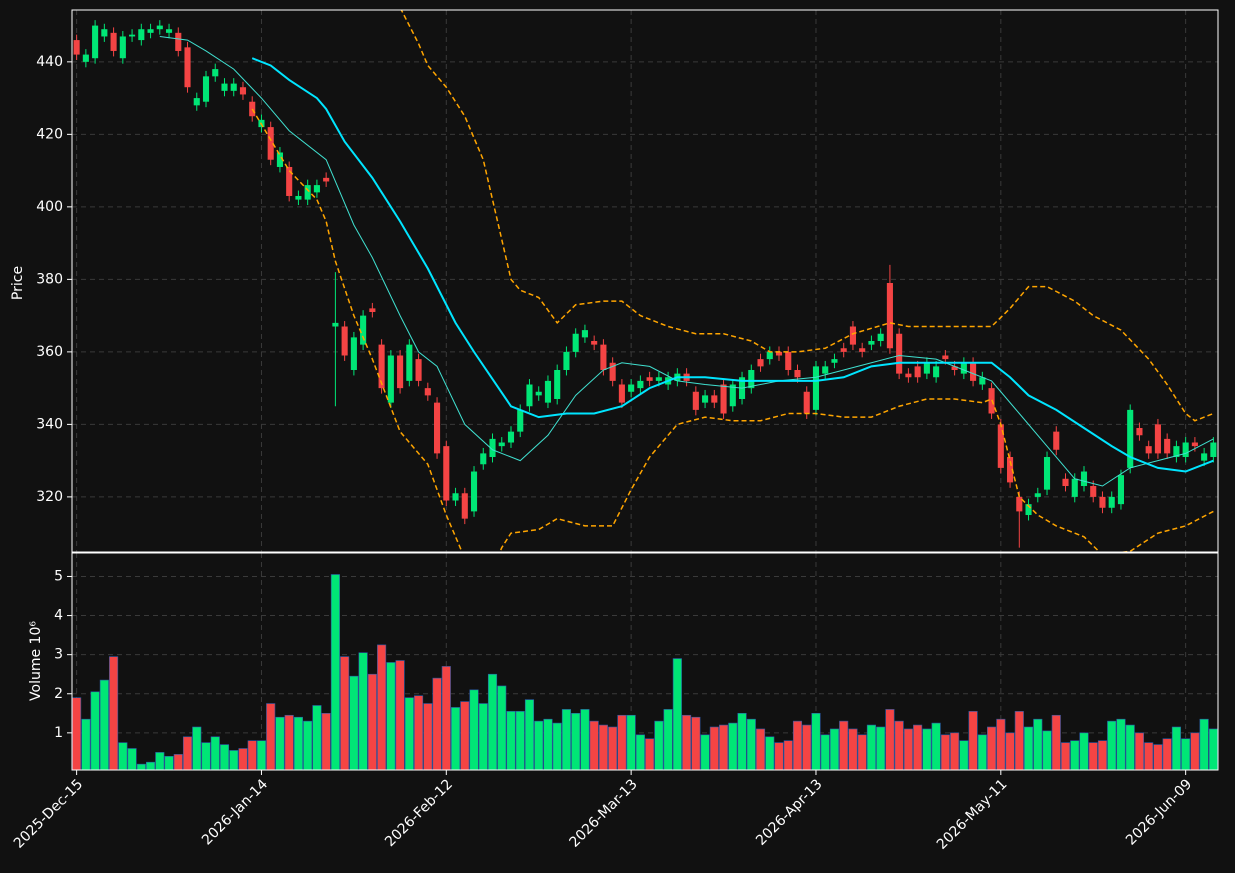  Describe the element at coordinates (49, 497) in the screenshot. I see `y-tick-label: 320` at that location.